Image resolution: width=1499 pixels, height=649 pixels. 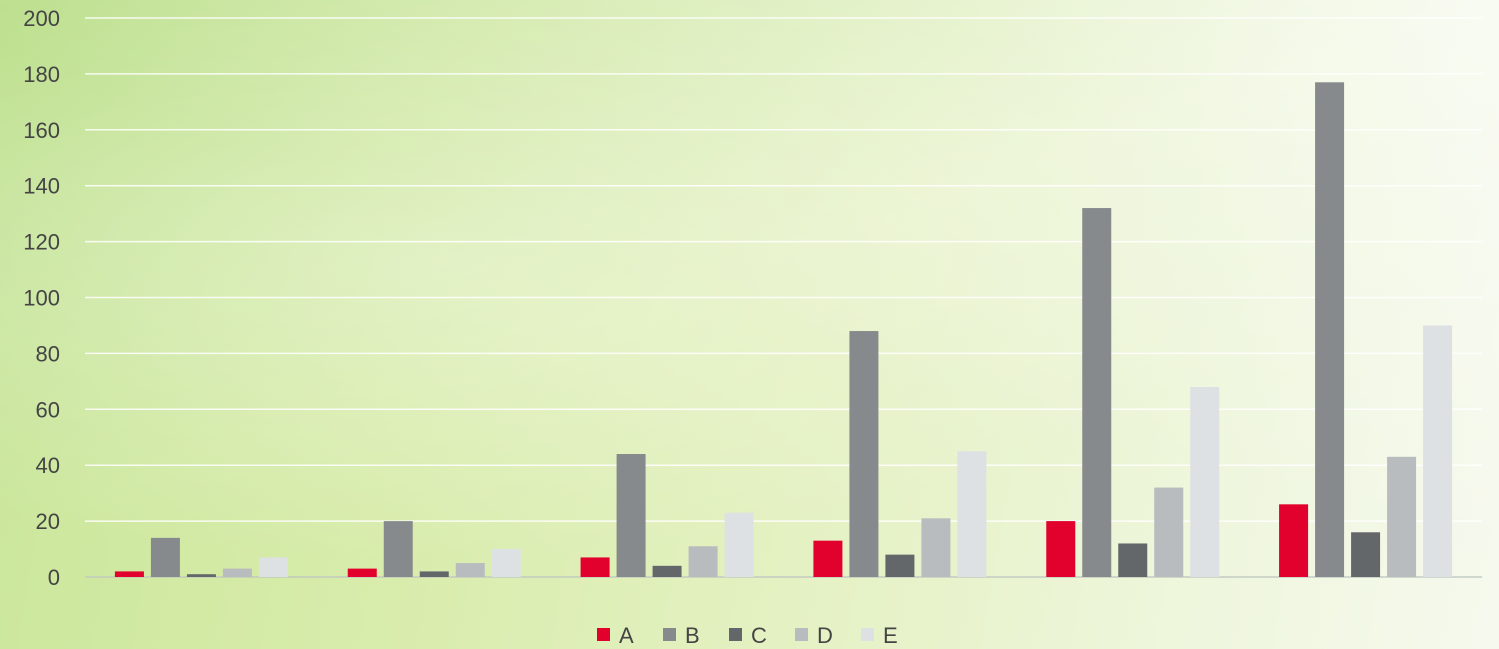 I want to click on legend-swatch-A, so click(x=603, y=634).